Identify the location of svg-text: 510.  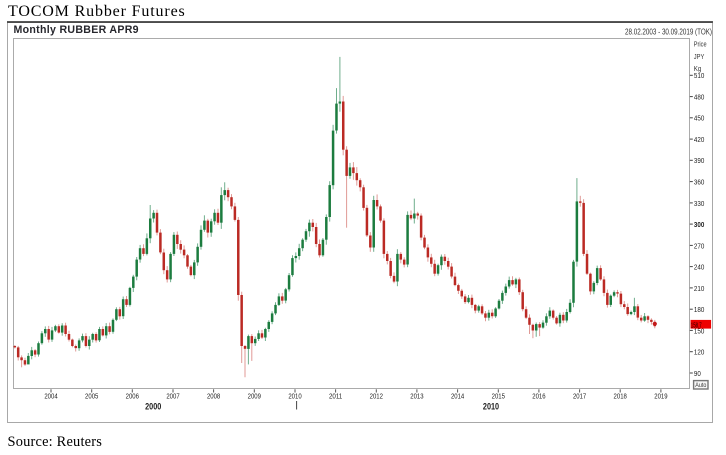
(699, 75).